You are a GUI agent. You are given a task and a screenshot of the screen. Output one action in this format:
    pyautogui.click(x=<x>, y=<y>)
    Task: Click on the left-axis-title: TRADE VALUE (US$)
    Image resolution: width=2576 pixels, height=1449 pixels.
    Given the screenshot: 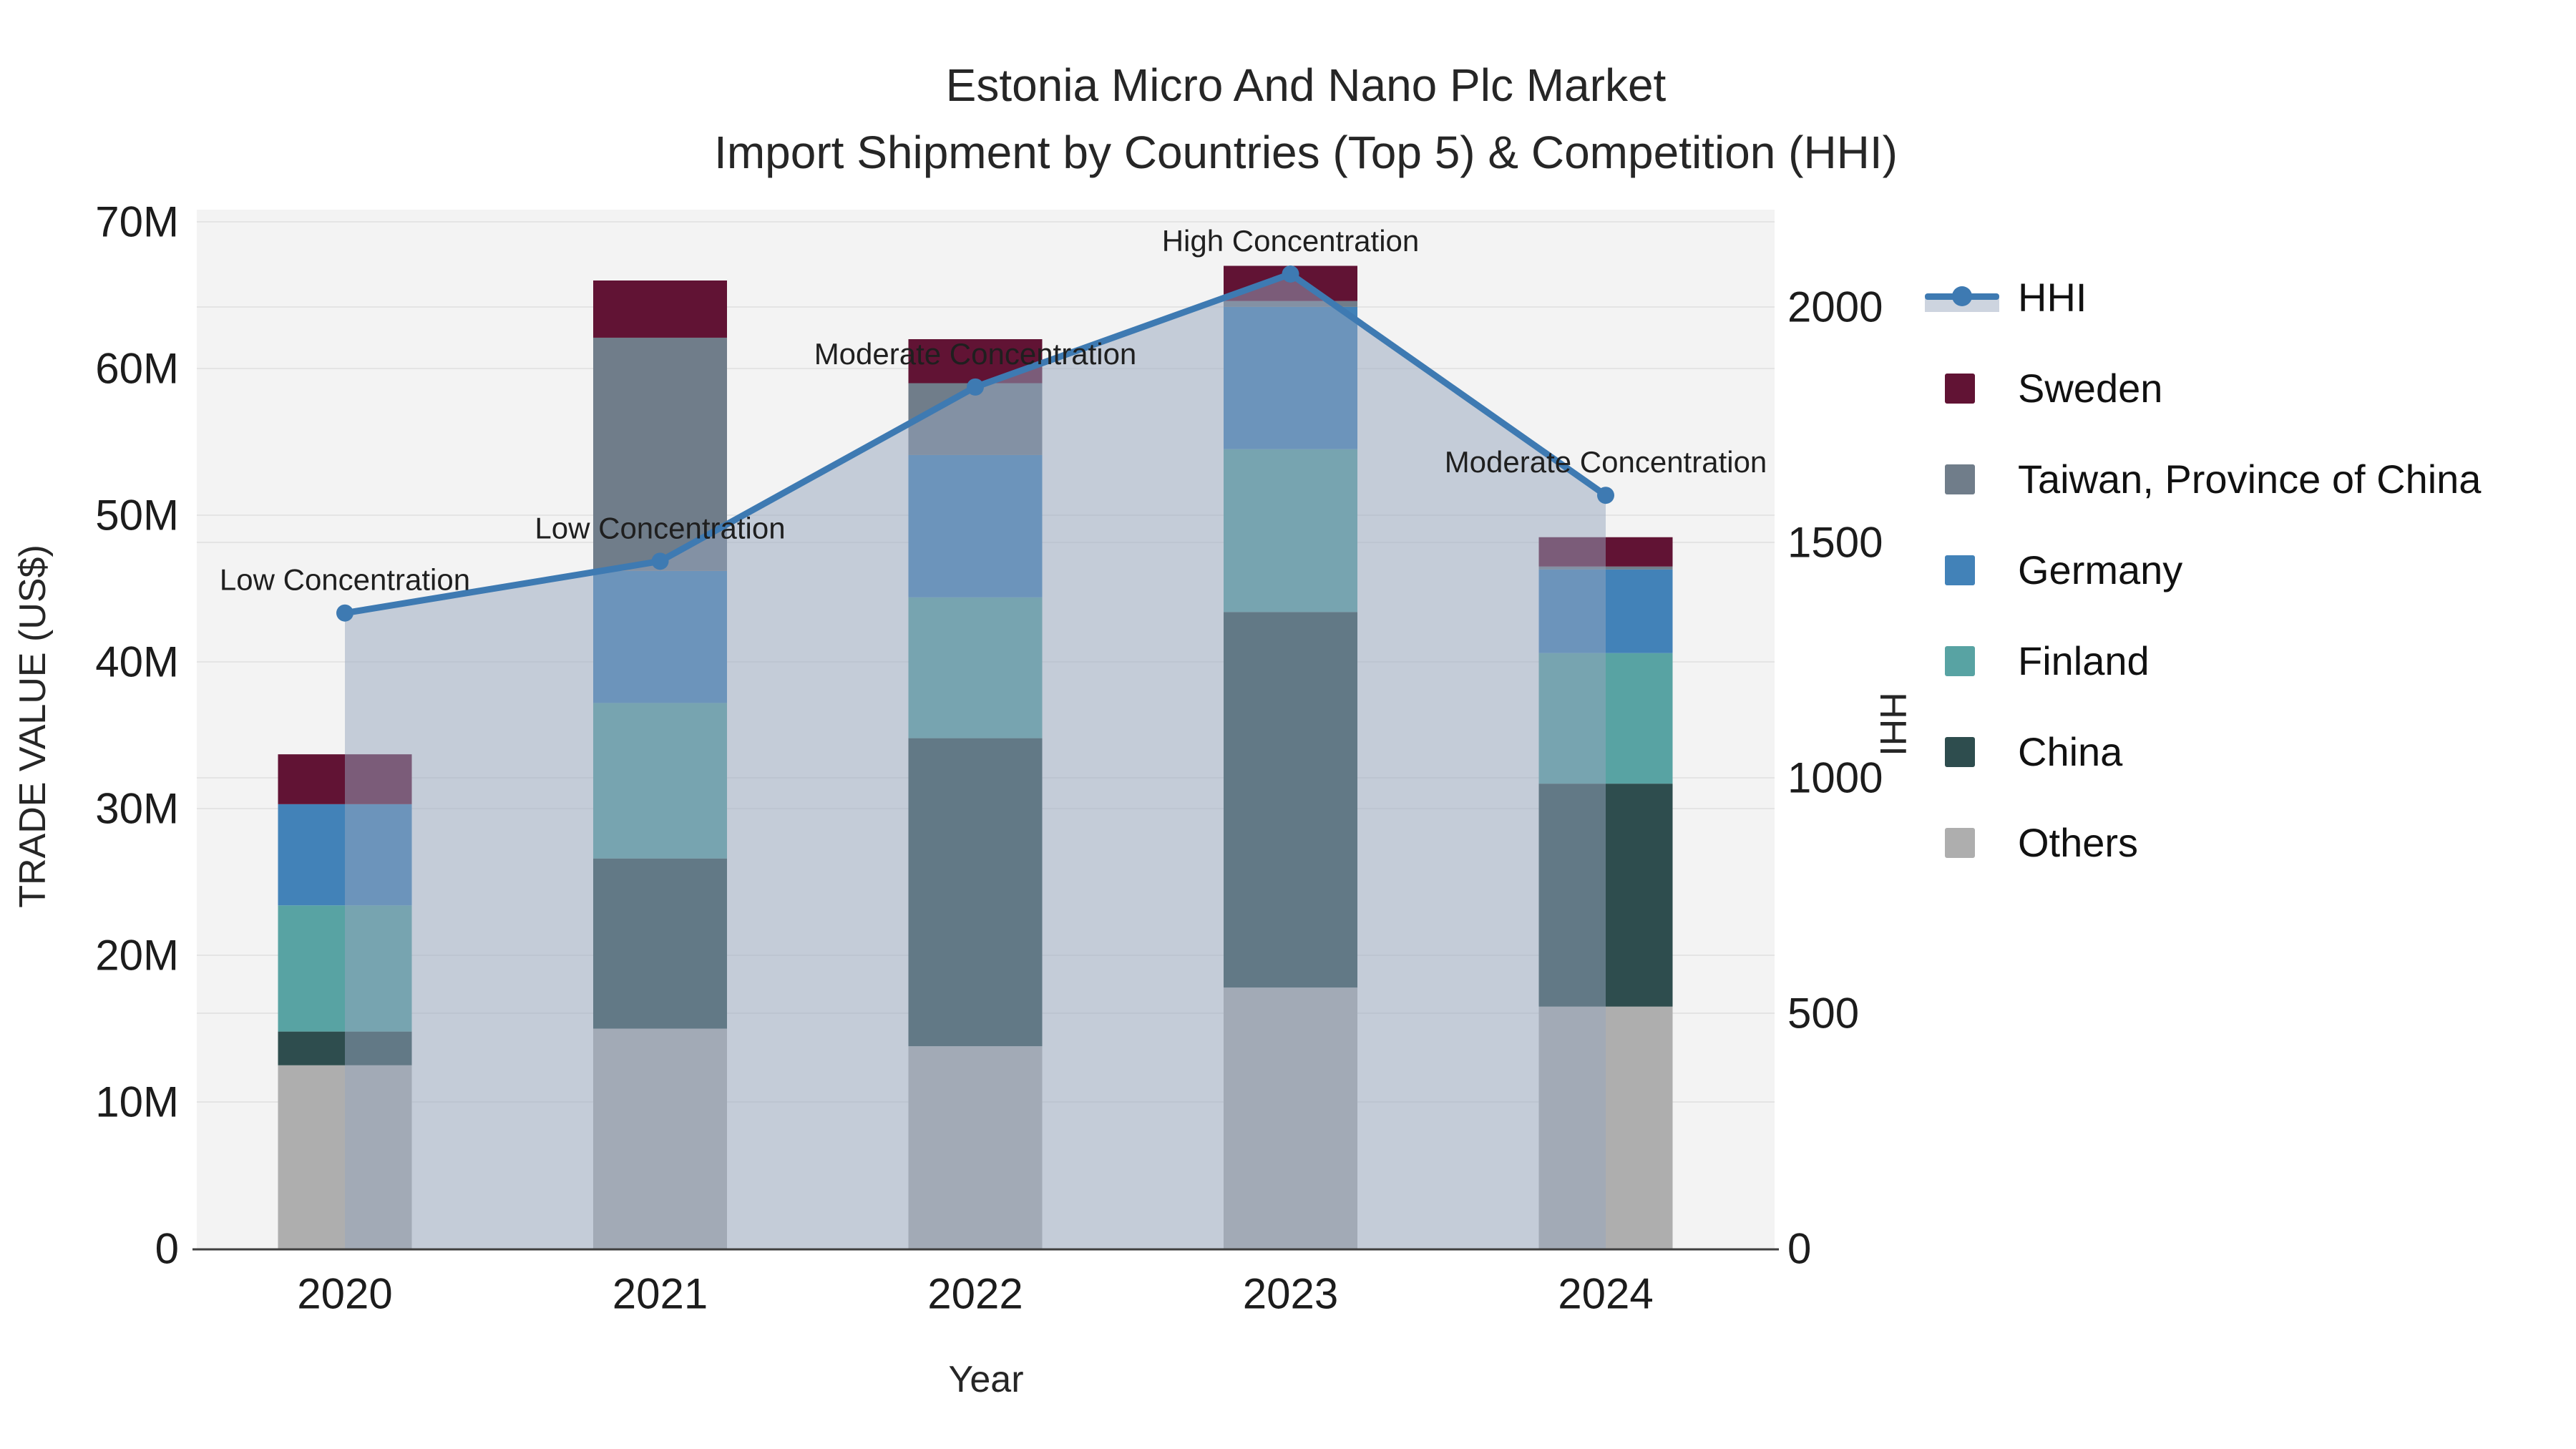 What is the action you would take?
    pyautogui.click(x=33, y=726)
    